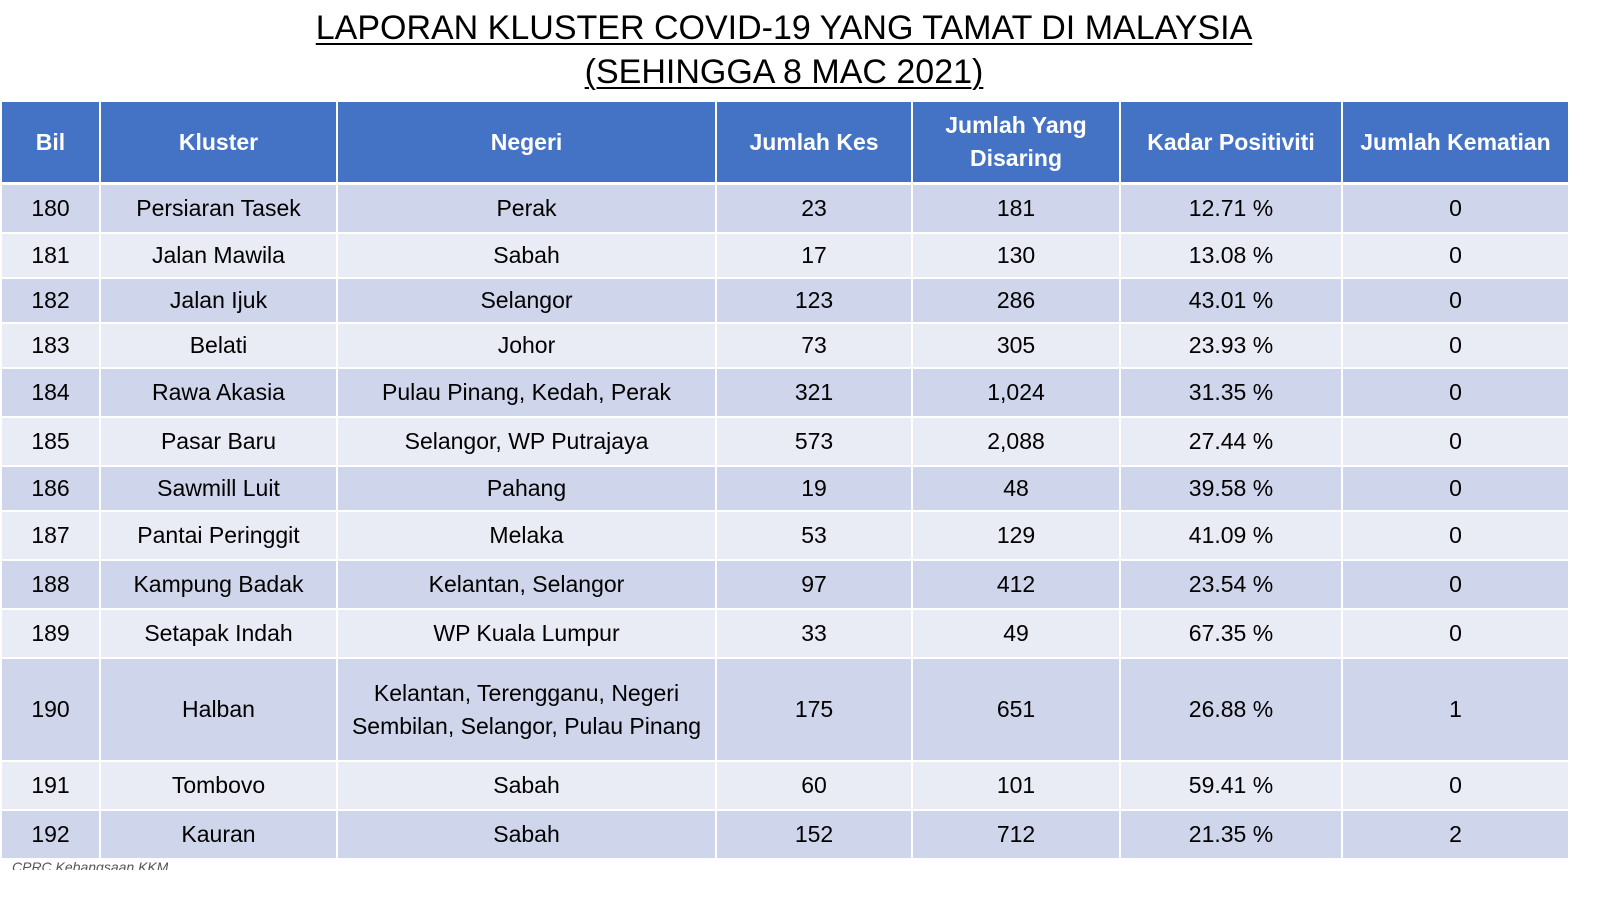 This screenshot has height=900, width=1600. Describe the element at coordinates (1231, 392) in the screenshot. I see `cell-kadar-positiviti: 31.35 %` at that location.